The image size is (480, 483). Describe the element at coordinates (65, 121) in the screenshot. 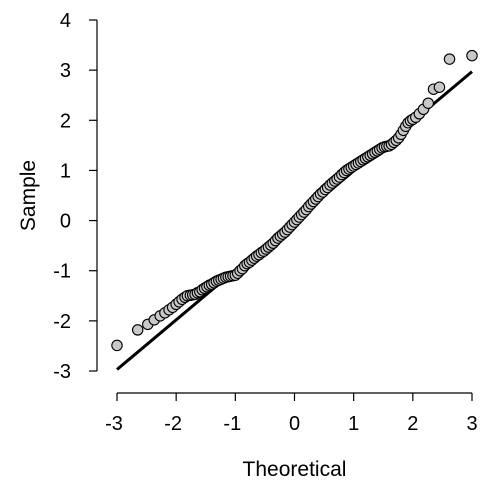

I see `y-tick-label: 2` at that location.